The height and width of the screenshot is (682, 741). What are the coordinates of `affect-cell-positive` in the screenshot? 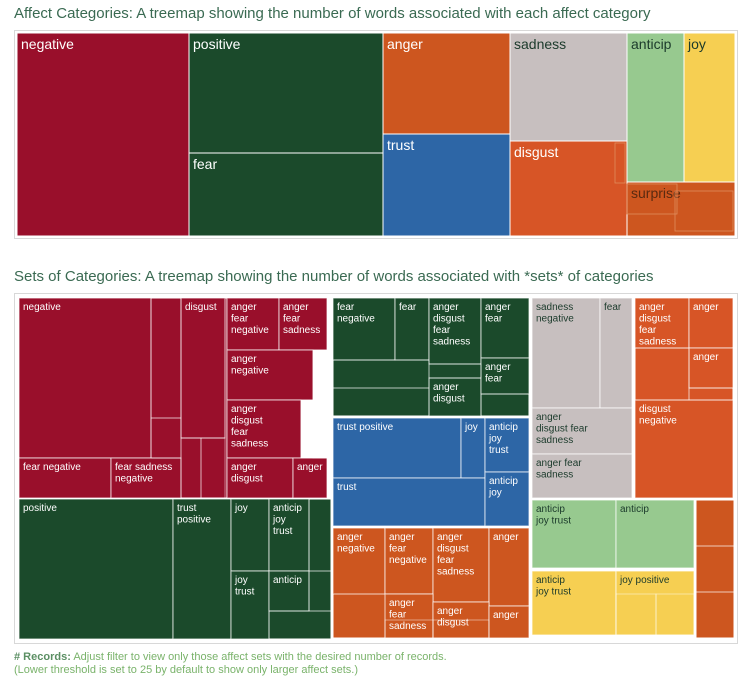 It's located at (286, 93).